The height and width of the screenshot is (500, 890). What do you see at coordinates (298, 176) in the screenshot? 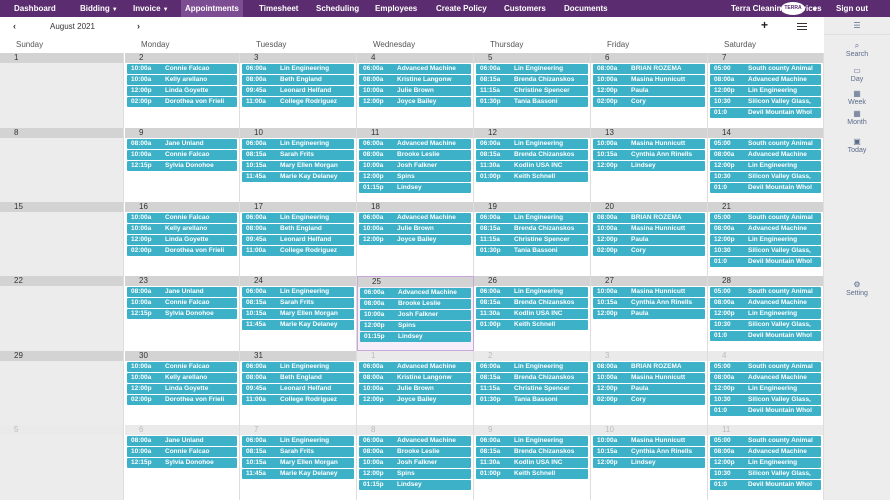
I see `appointment-chip: 11:45a Marie Kay Delaney` at bounding box center [298, 176].